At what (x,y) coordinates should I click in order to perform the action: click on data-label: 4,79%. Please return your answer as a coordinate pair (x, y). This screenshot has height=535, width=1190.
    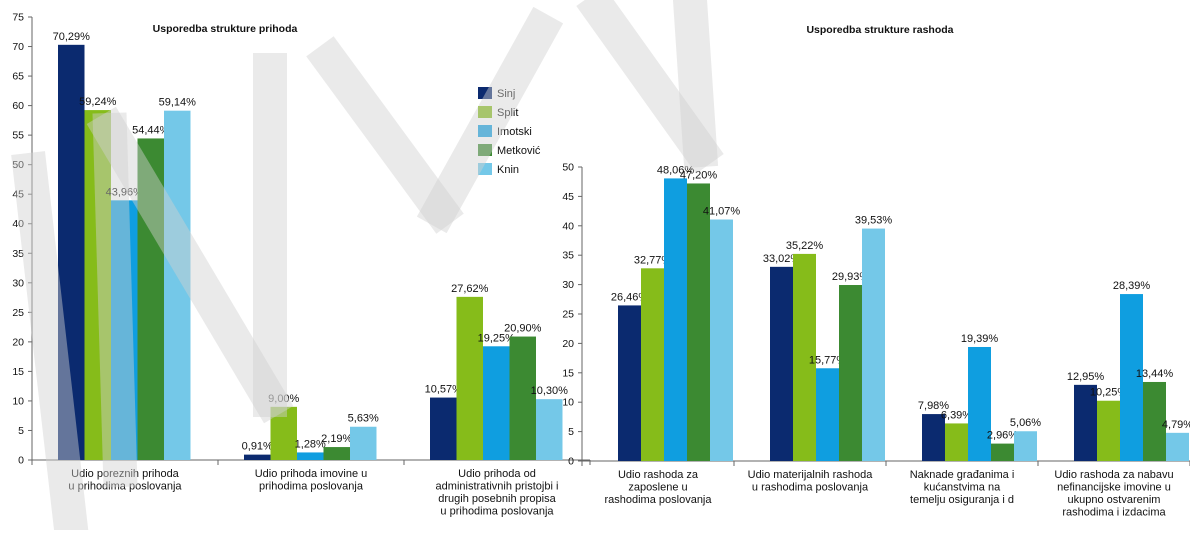
    Looking at the image, I should click on (1176, 425).